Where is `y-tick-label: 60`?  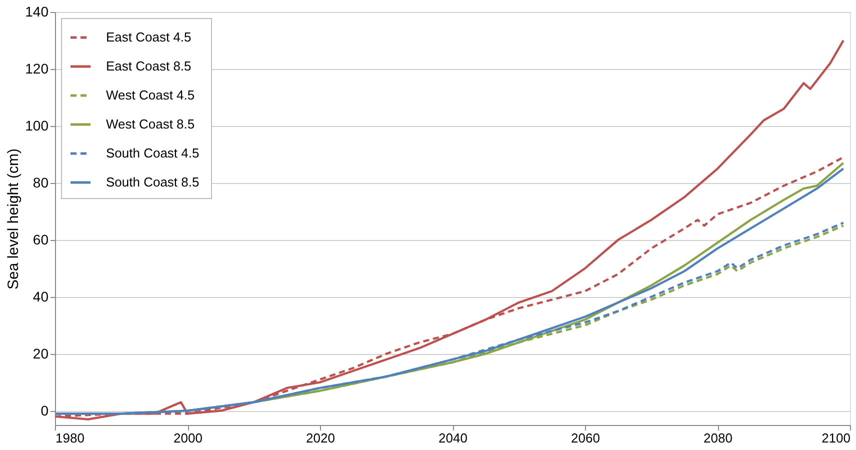 y-tick-label: 60 is located at coordinates (40, 239).